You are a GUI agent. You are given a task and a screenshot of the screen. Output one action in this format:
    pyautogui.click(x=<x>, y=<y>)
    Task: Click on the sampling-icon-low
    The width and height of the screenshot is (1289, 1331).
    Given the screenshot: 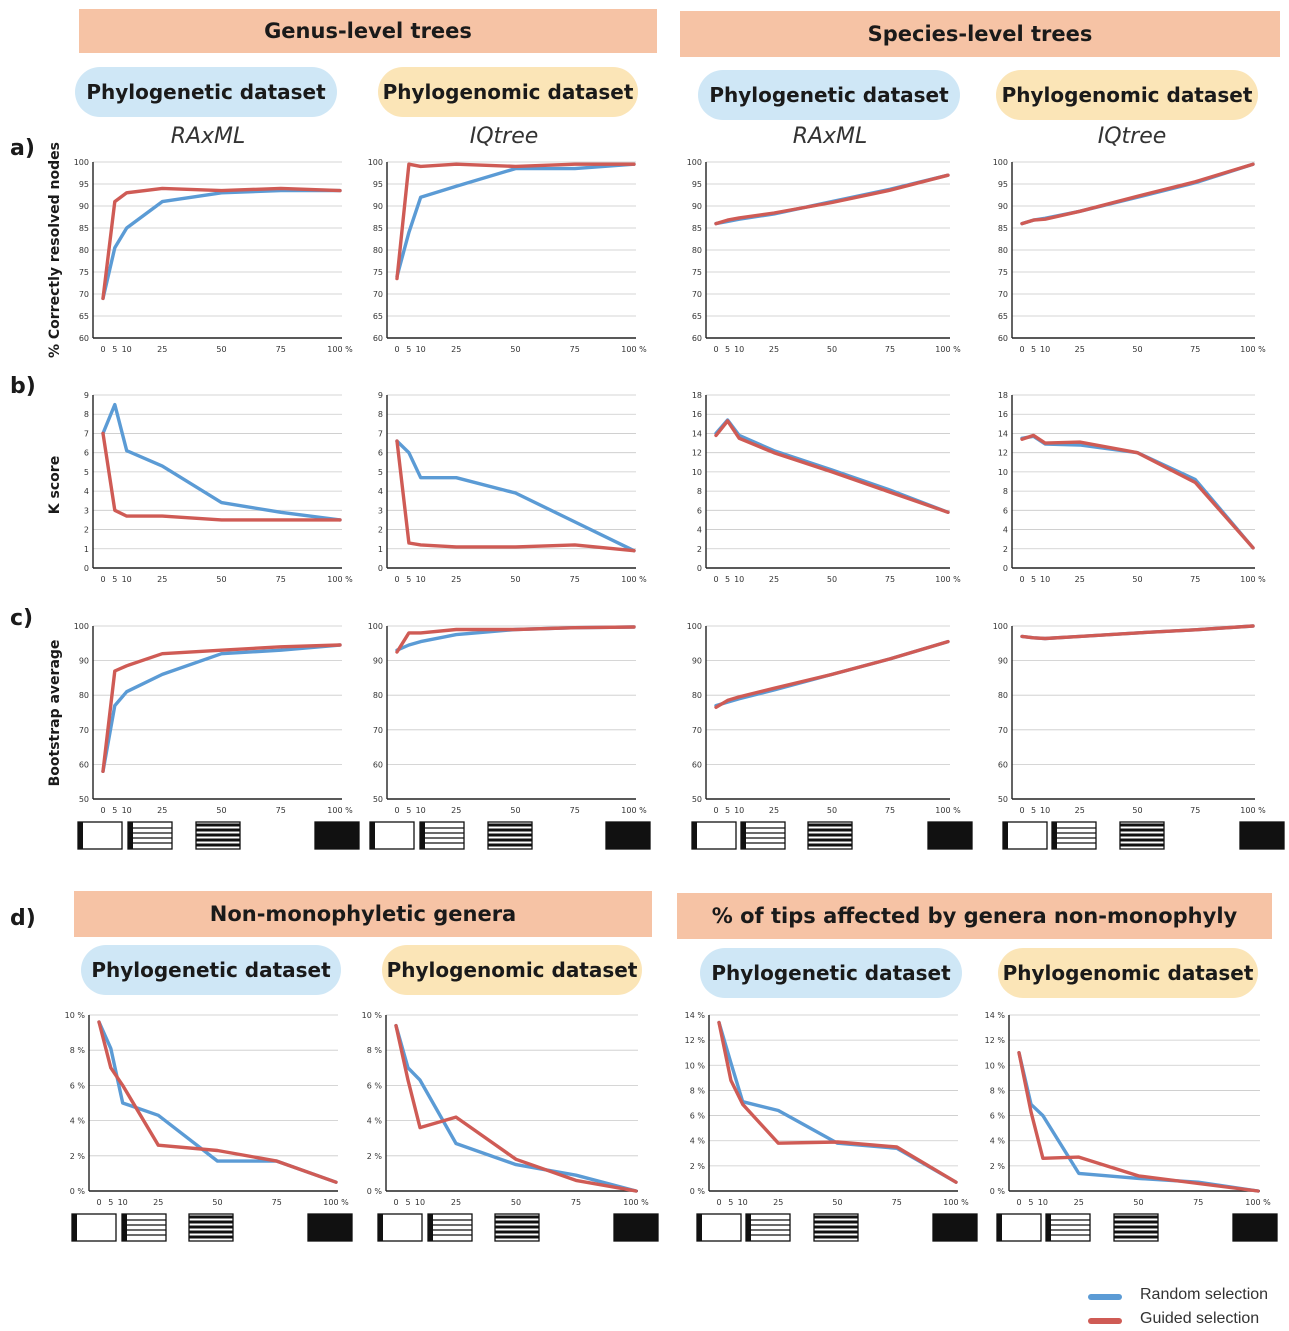 What is the action you would take?
    pyautogui.click(x=450, y=1227)
    